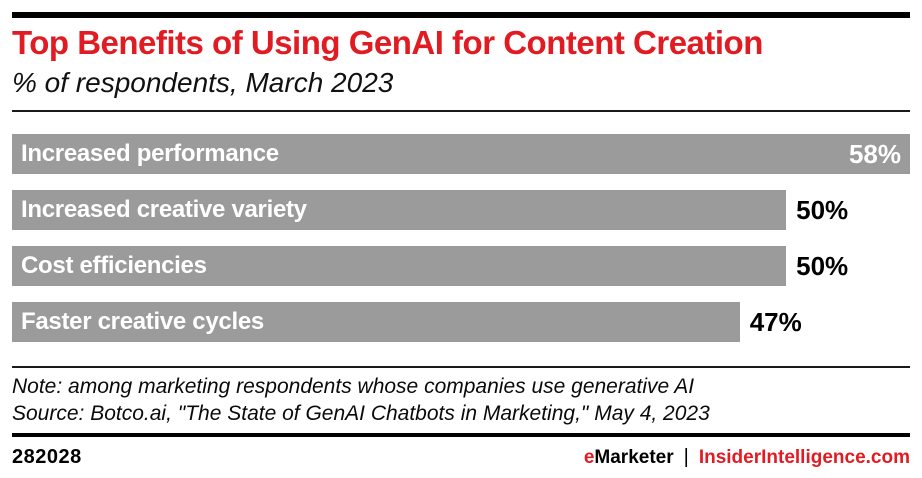 This screenshot has height=478, width=922. I want to click on bar-row: Faster creative cycles 47%, so click(461, 322).